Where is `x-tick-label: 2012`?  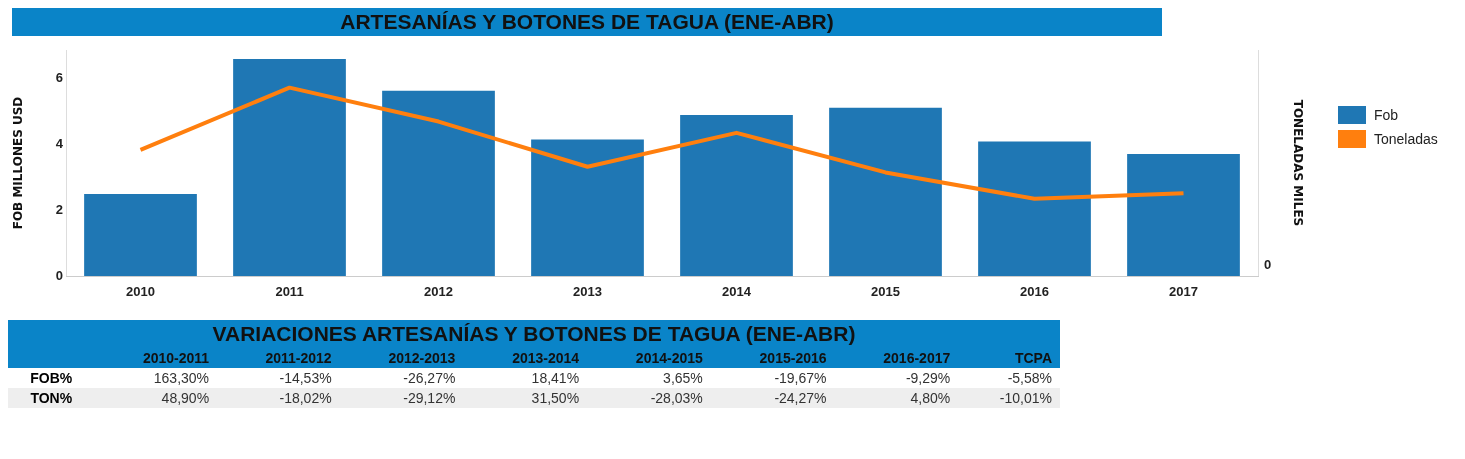 x-tick-label: 2012 is located at coordinates (438, 292).